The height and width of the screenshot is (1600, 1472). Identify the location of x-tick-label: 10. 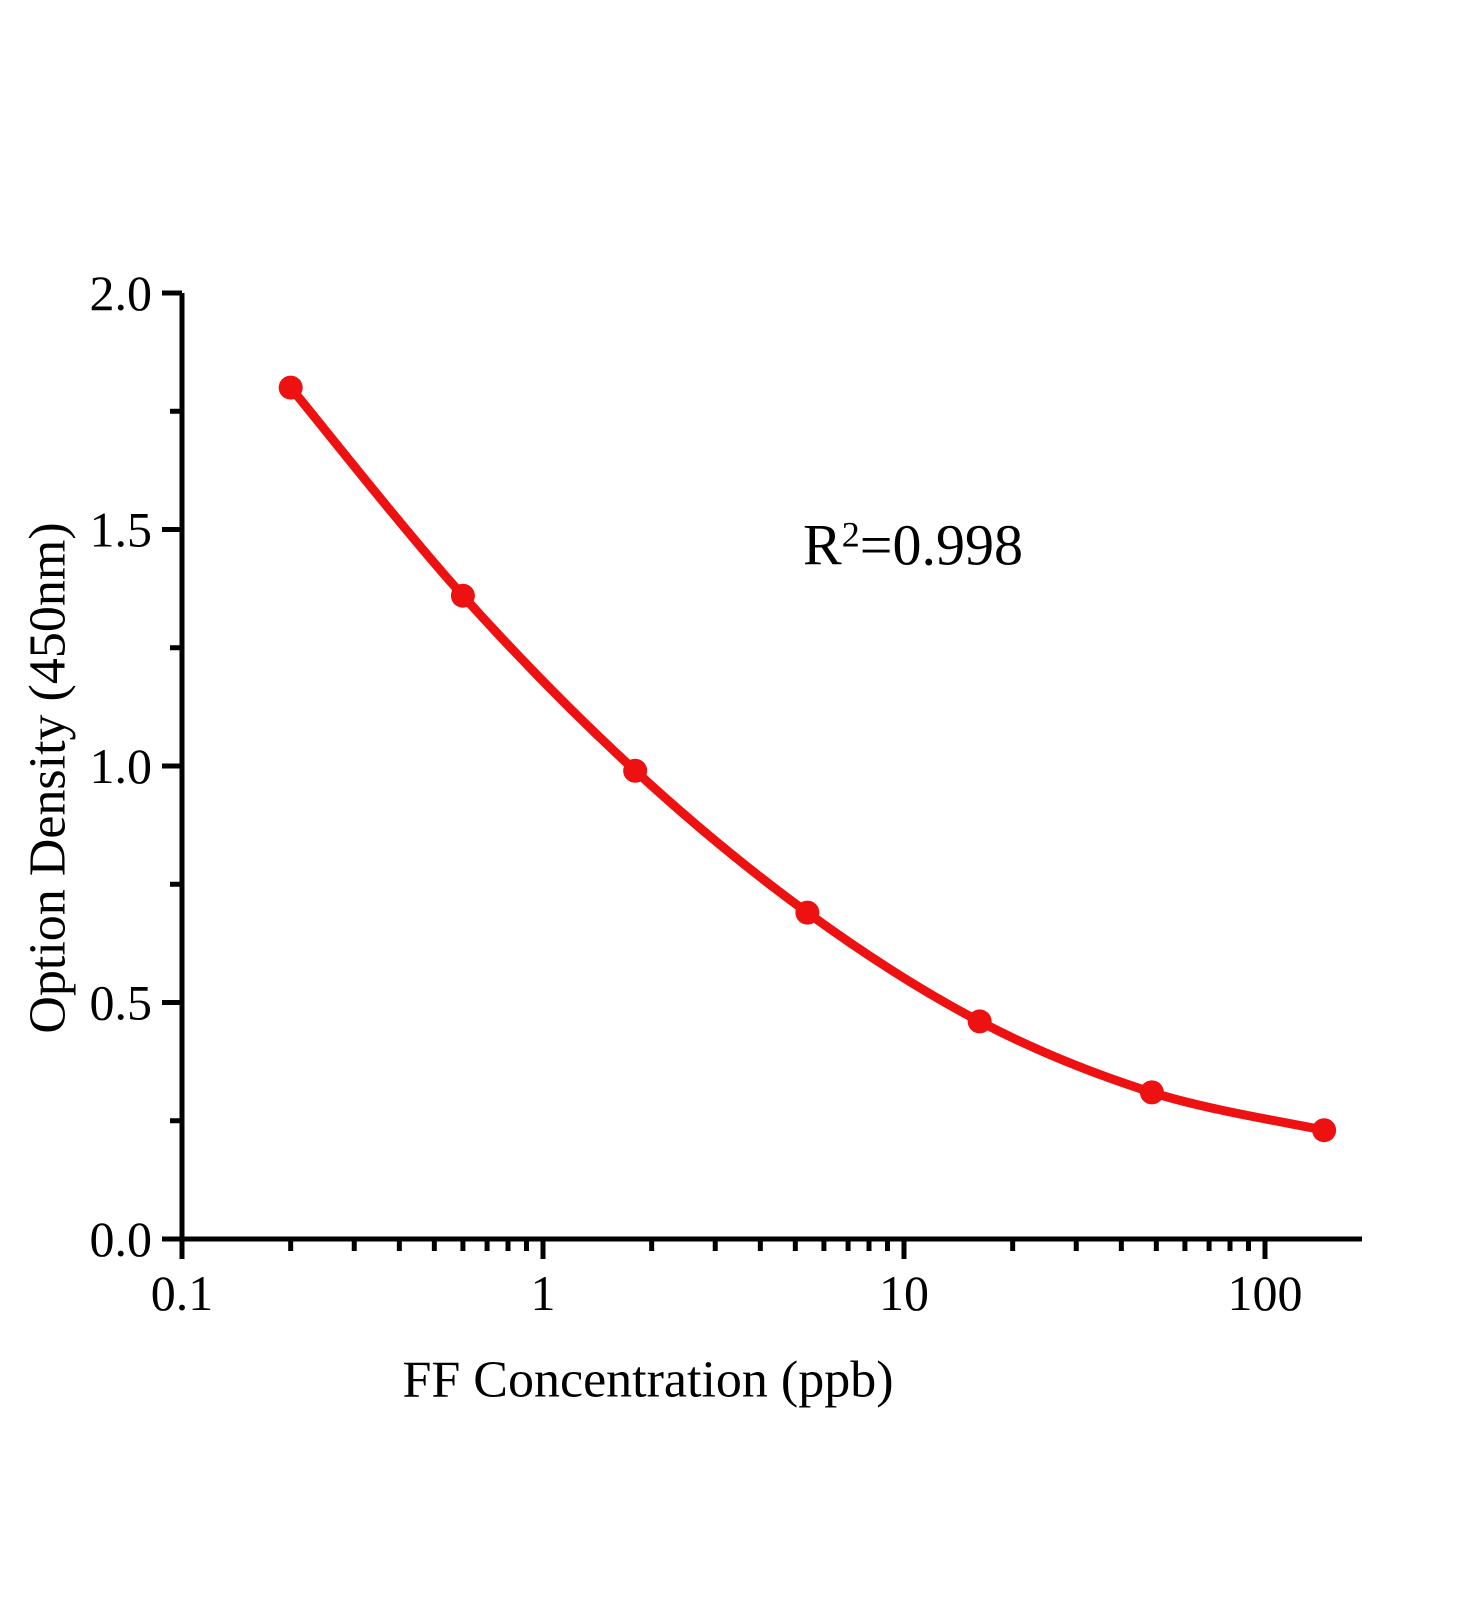
(904, 1293).